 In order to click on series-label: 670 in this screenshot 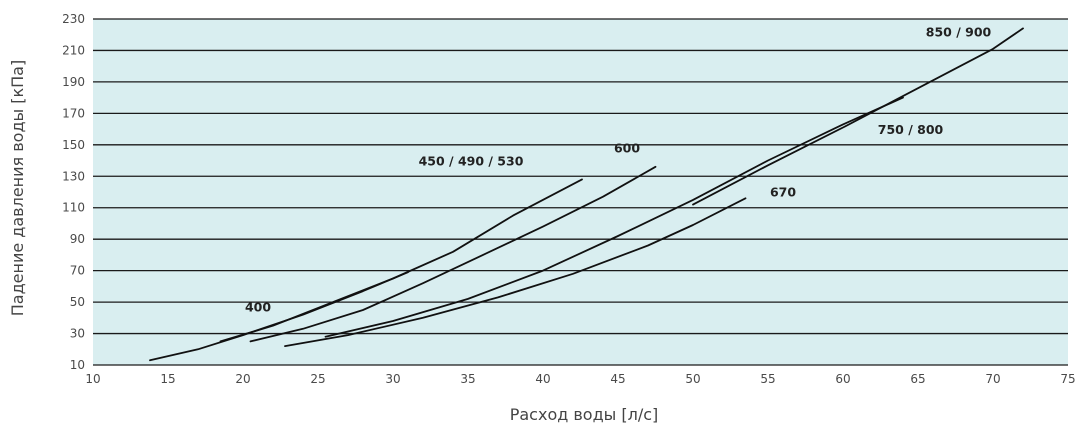, I will do `click(783, 192)`.